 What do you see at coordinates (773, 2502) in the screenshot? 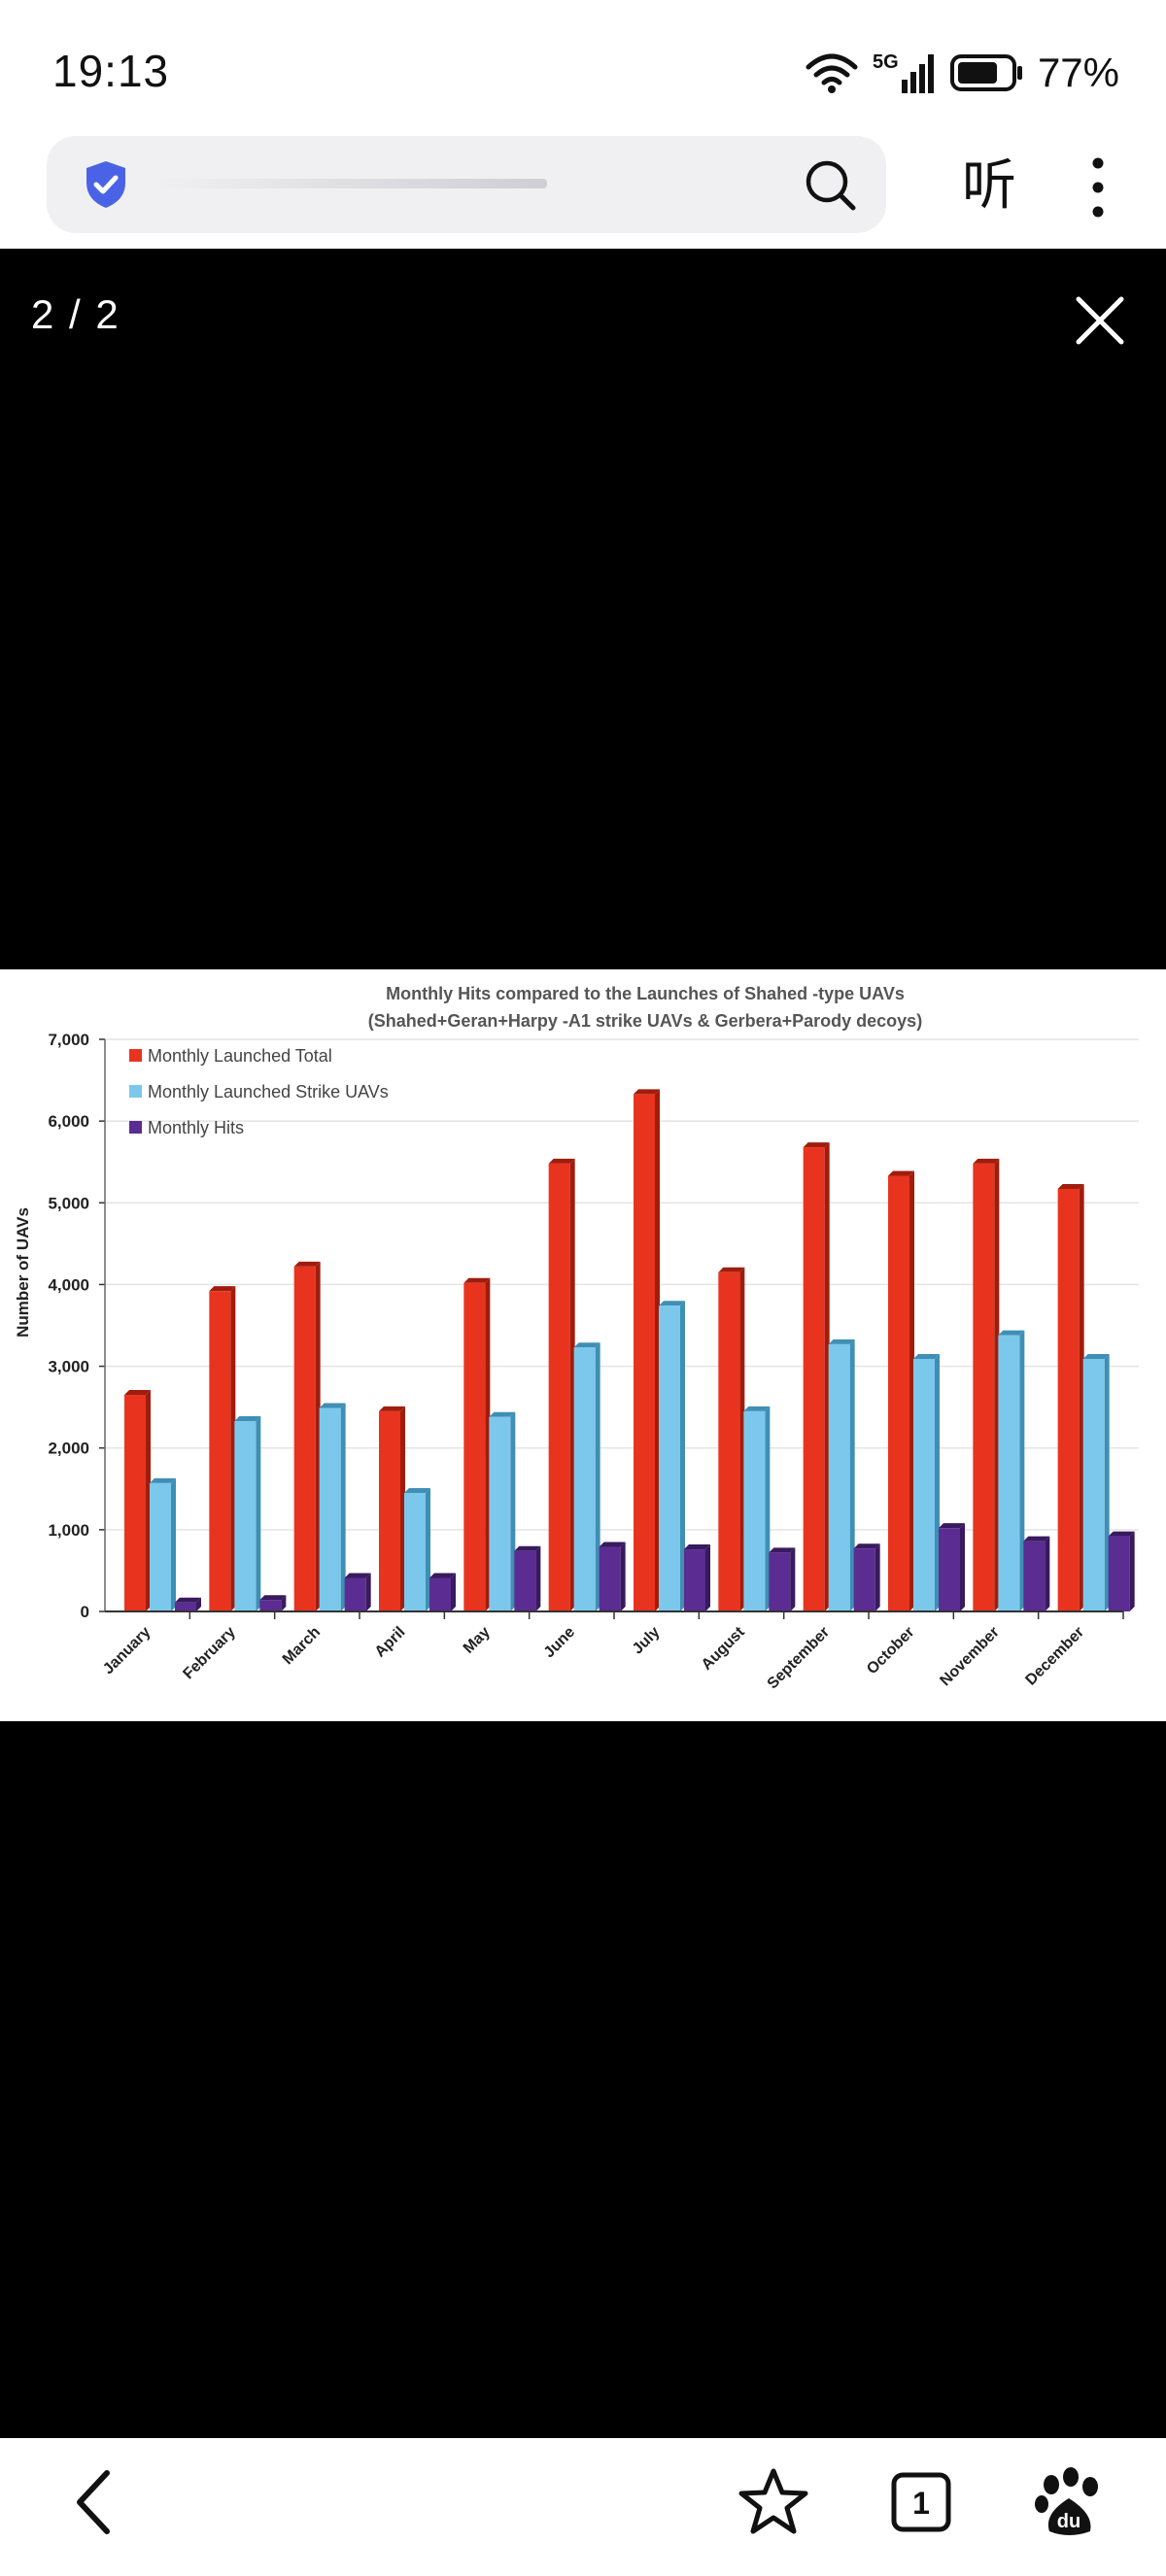
I see `star-icon` at bounding box center [773, 2502].